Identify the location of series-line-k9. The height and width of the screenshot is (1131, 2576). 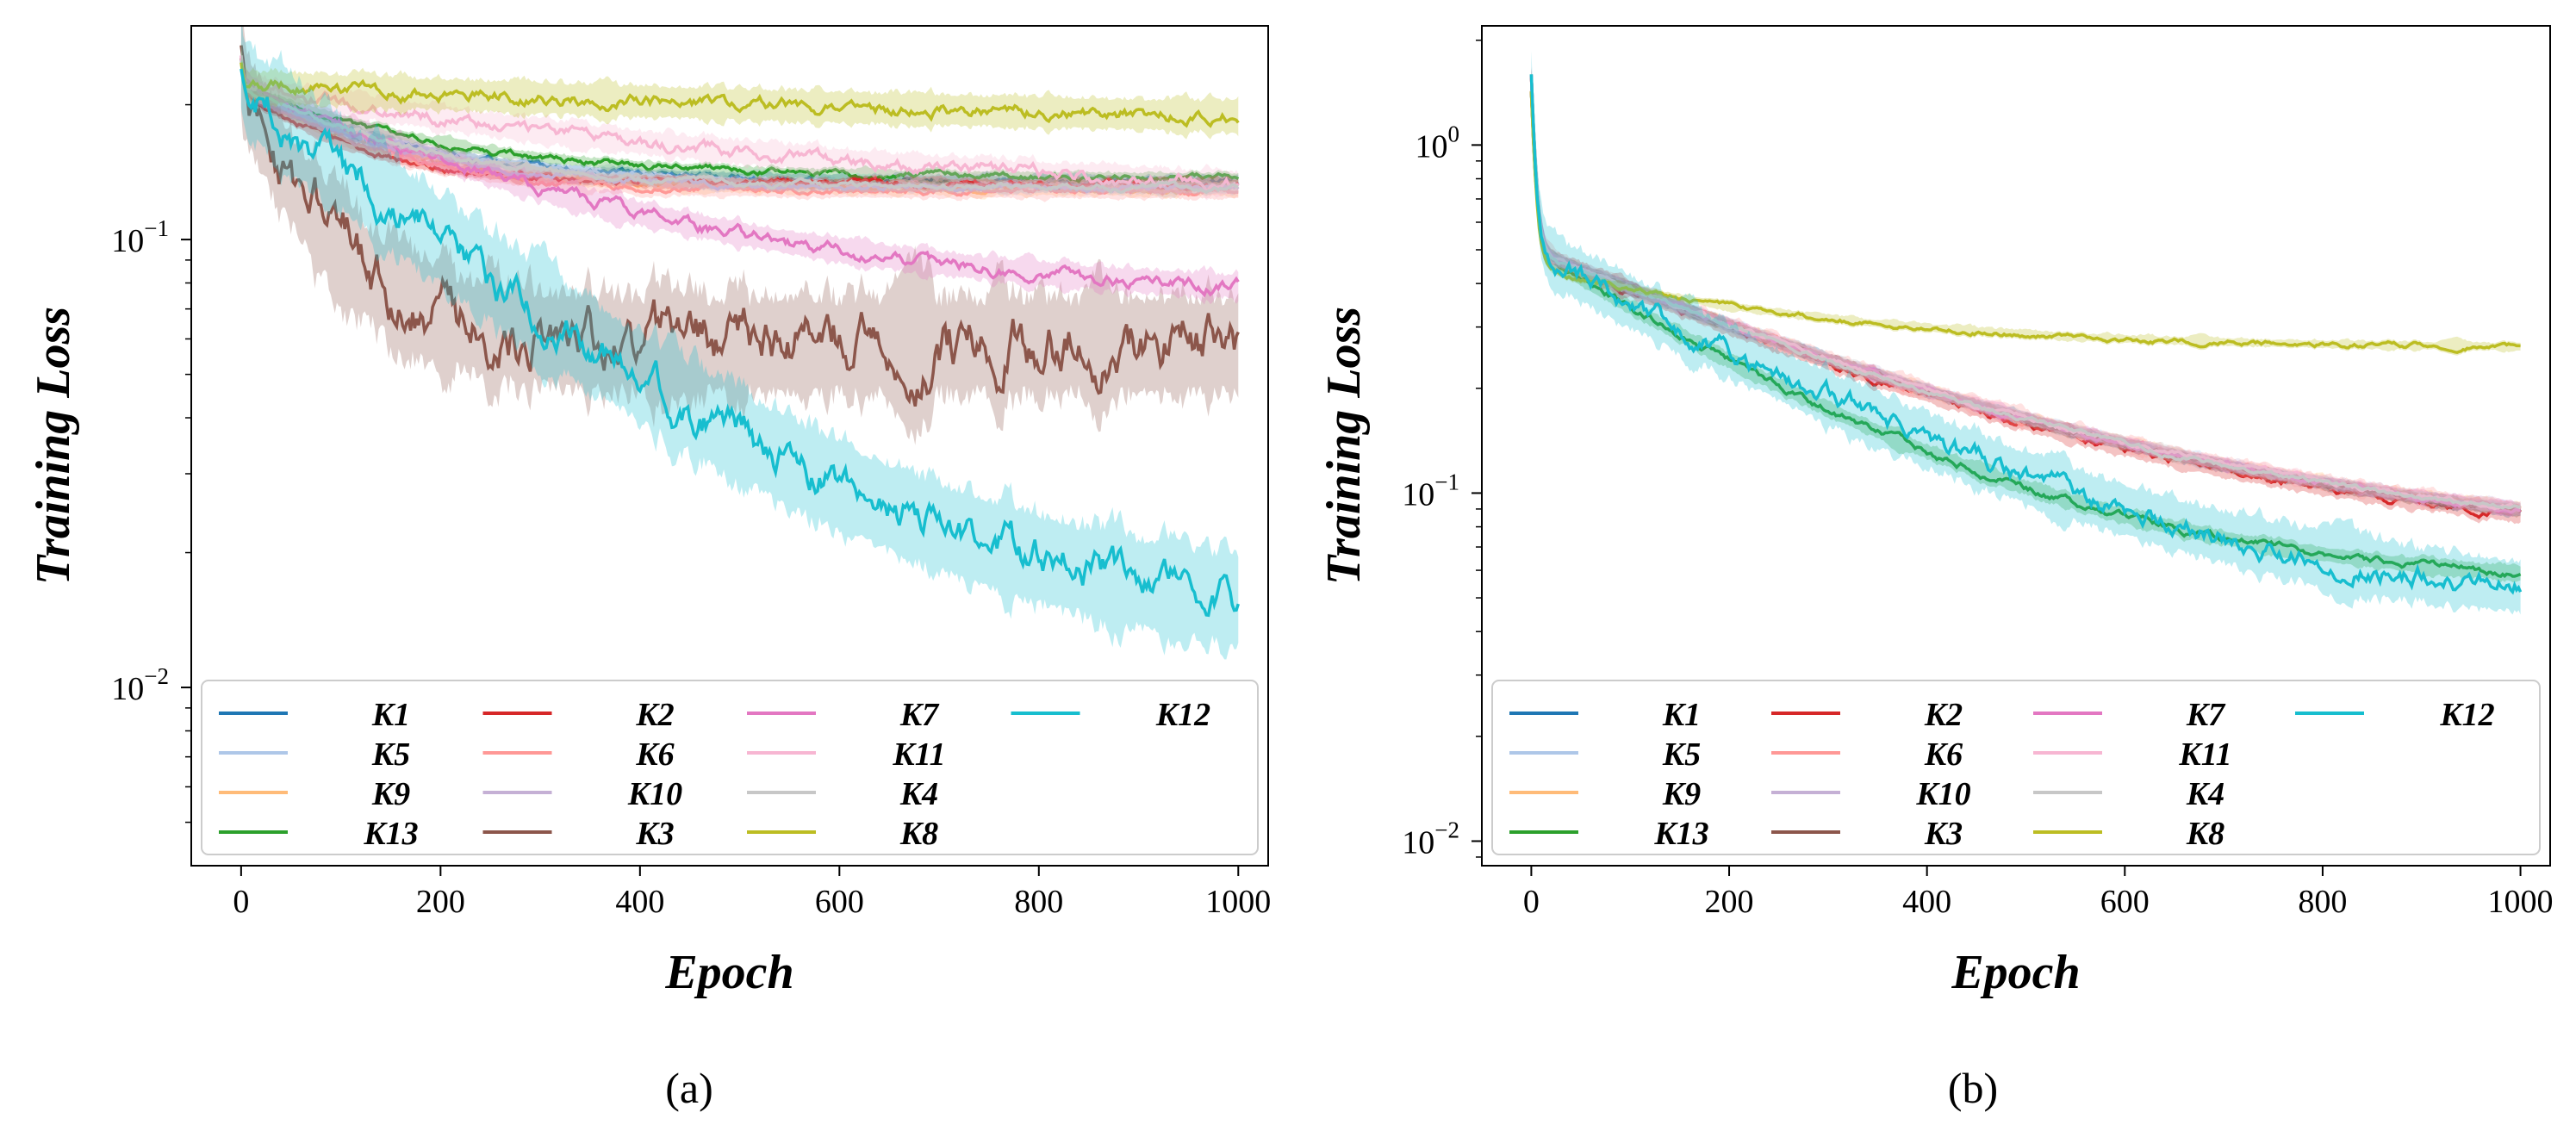
(2026, 292).